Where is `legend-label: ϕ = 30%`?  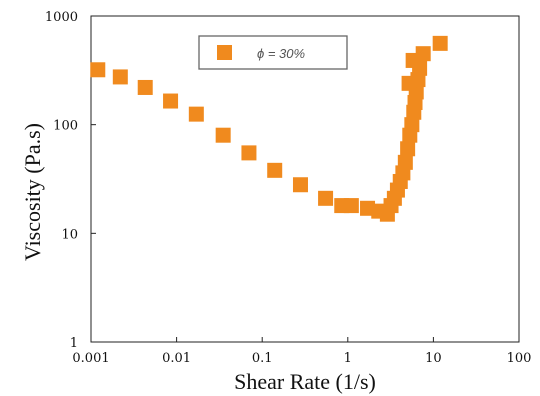
legend-label: ϕ = 30% is located at coordinates (281, 53).